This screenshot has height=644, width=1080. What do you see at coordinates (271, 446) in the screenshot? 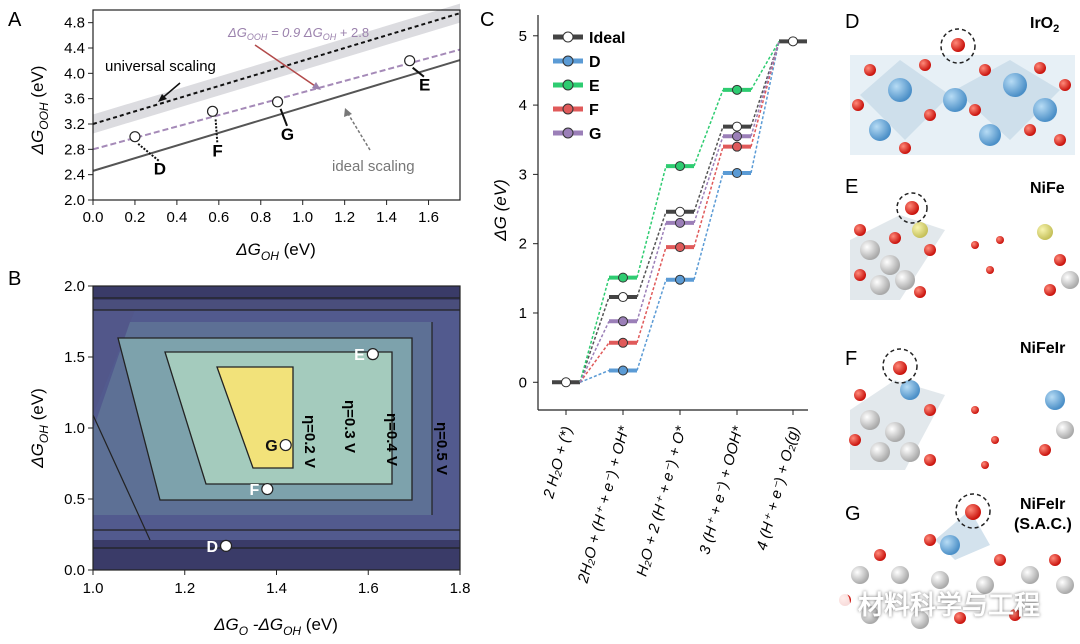
I see `map-point-label-G: G` at bounding box center [271, 446].